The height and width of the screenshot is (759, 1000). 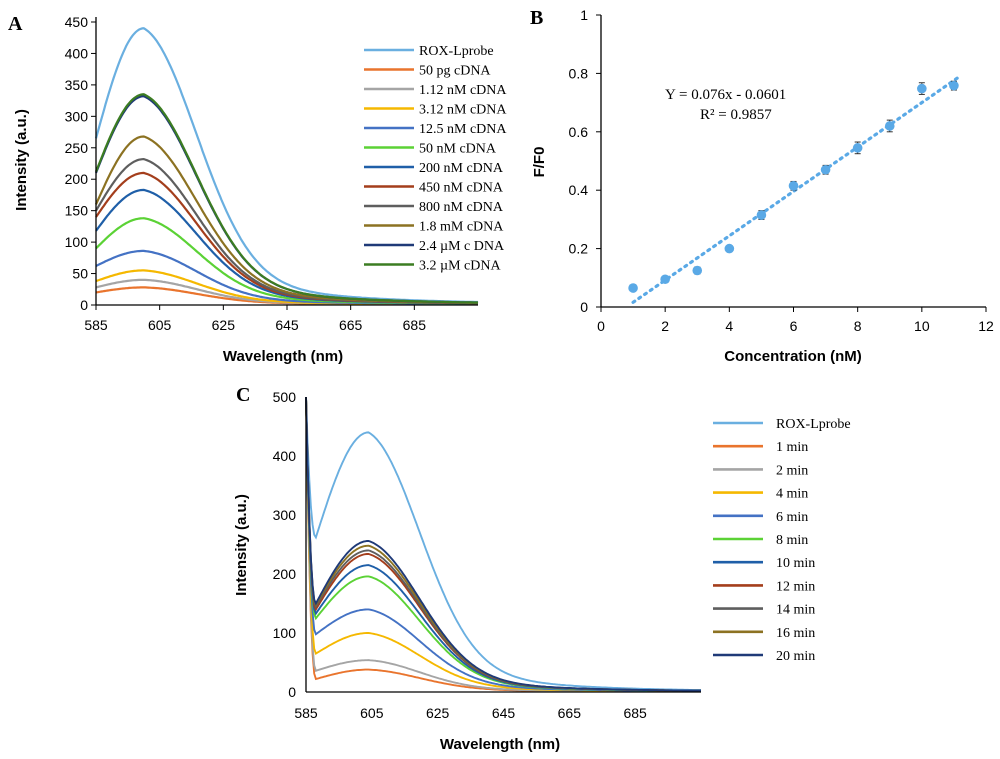 I want to click on panel-c-x-label: Wavelength (nm), so click(x=500, y=744).